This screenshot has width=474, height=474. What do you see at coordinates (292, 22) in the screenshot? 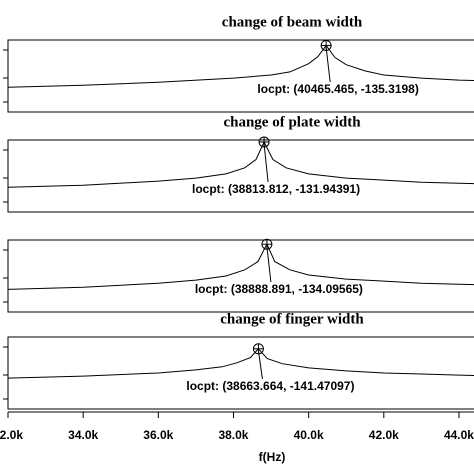
I see `subplot-title: change of beam width` at bounding box center [292, 22].